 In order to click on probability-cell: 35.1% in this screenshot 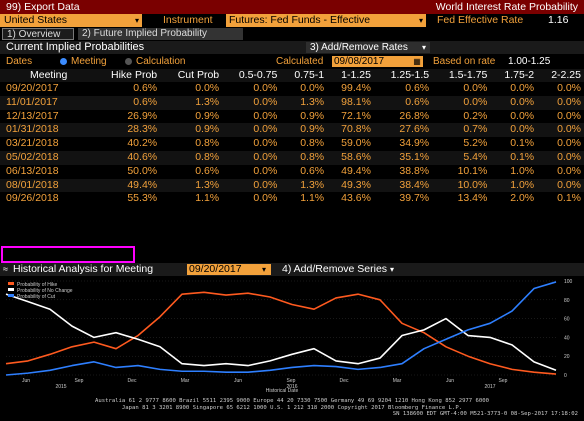, I will do `click(403, 157)`.